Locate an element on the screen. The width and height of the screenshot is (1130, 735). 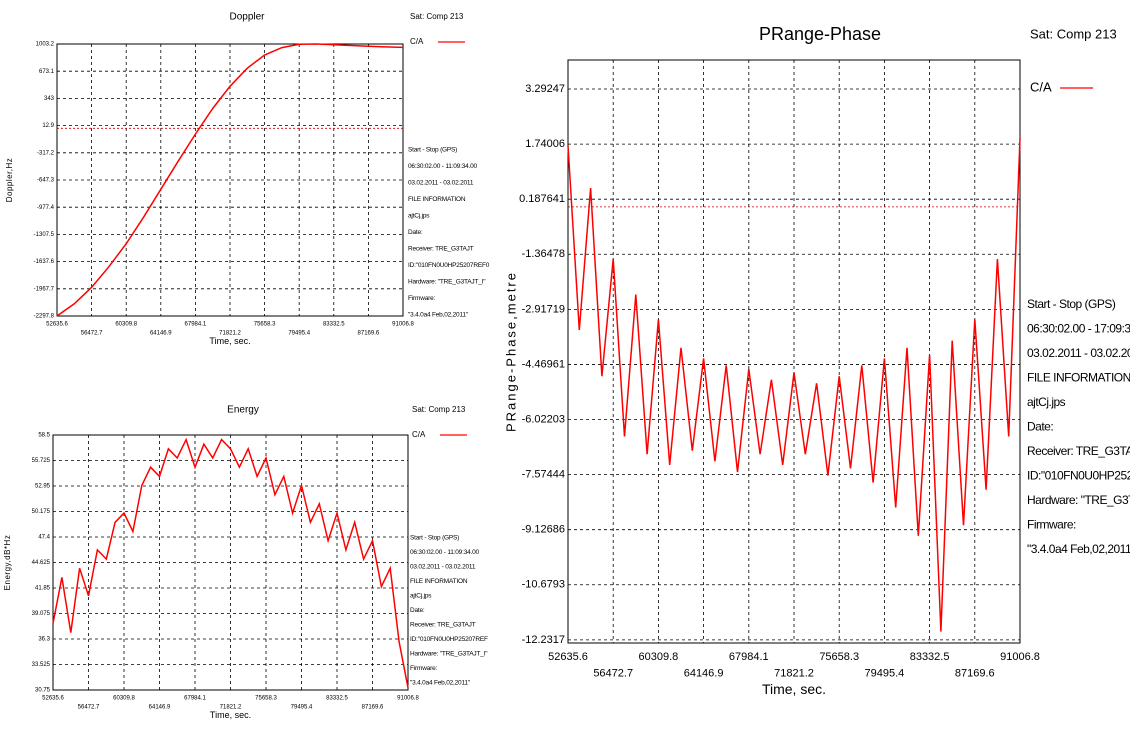
y-tick-label: -9.12686 is located at coordinates (543, 530).